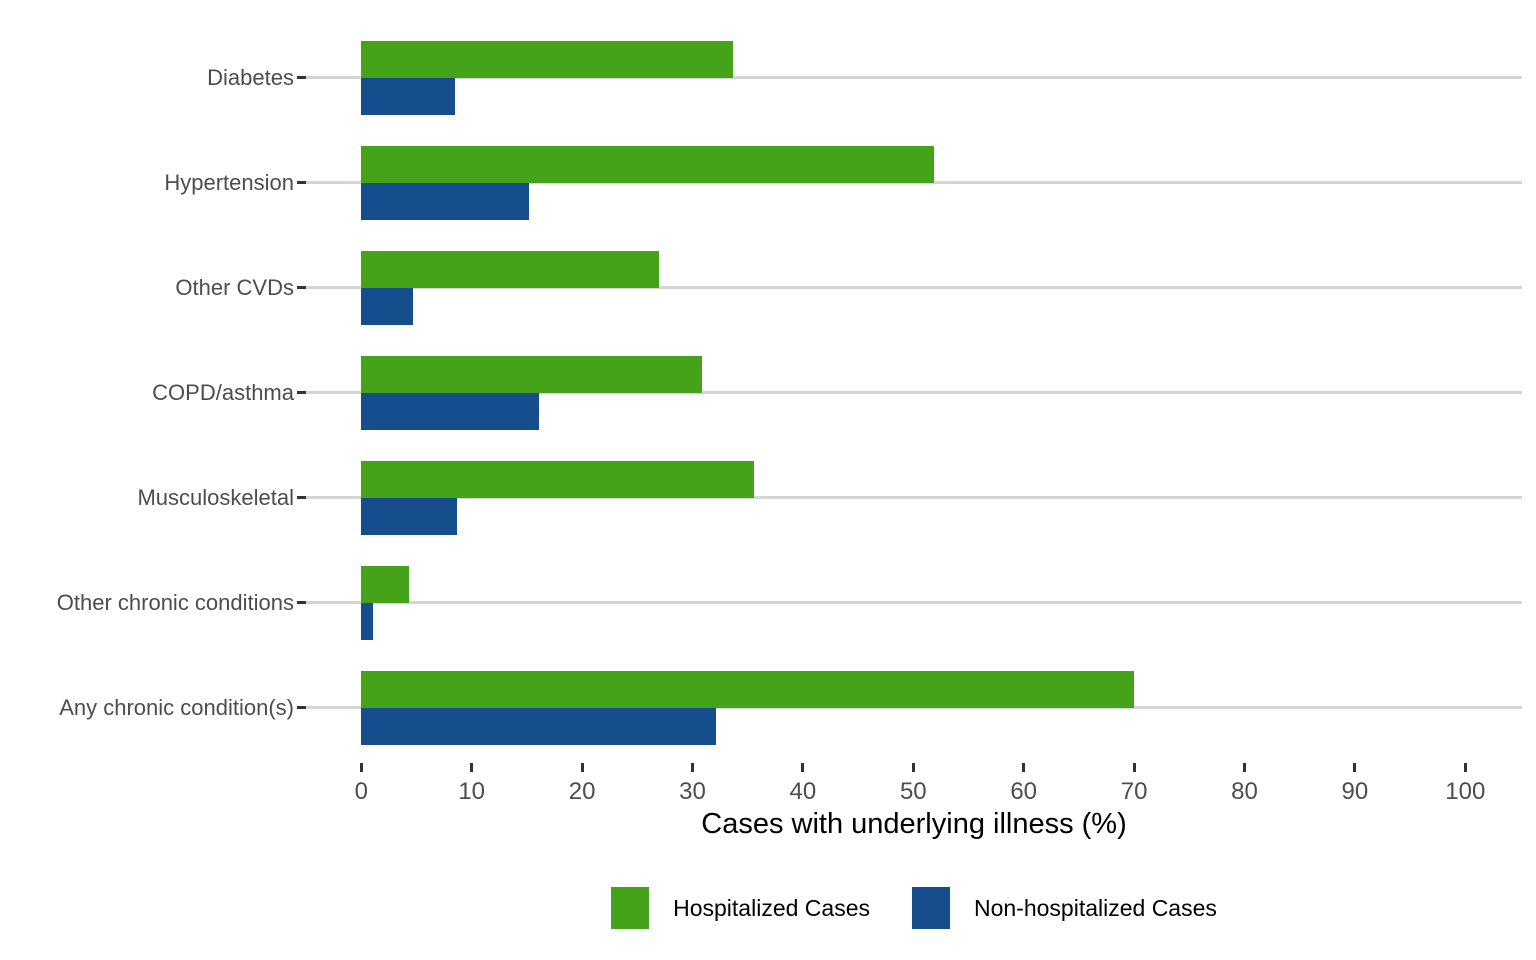  What do you see at coordinates (215, 497) in the screenshot?
I see `category-label: Musculoskeletal` at bounding box center [215, 497].